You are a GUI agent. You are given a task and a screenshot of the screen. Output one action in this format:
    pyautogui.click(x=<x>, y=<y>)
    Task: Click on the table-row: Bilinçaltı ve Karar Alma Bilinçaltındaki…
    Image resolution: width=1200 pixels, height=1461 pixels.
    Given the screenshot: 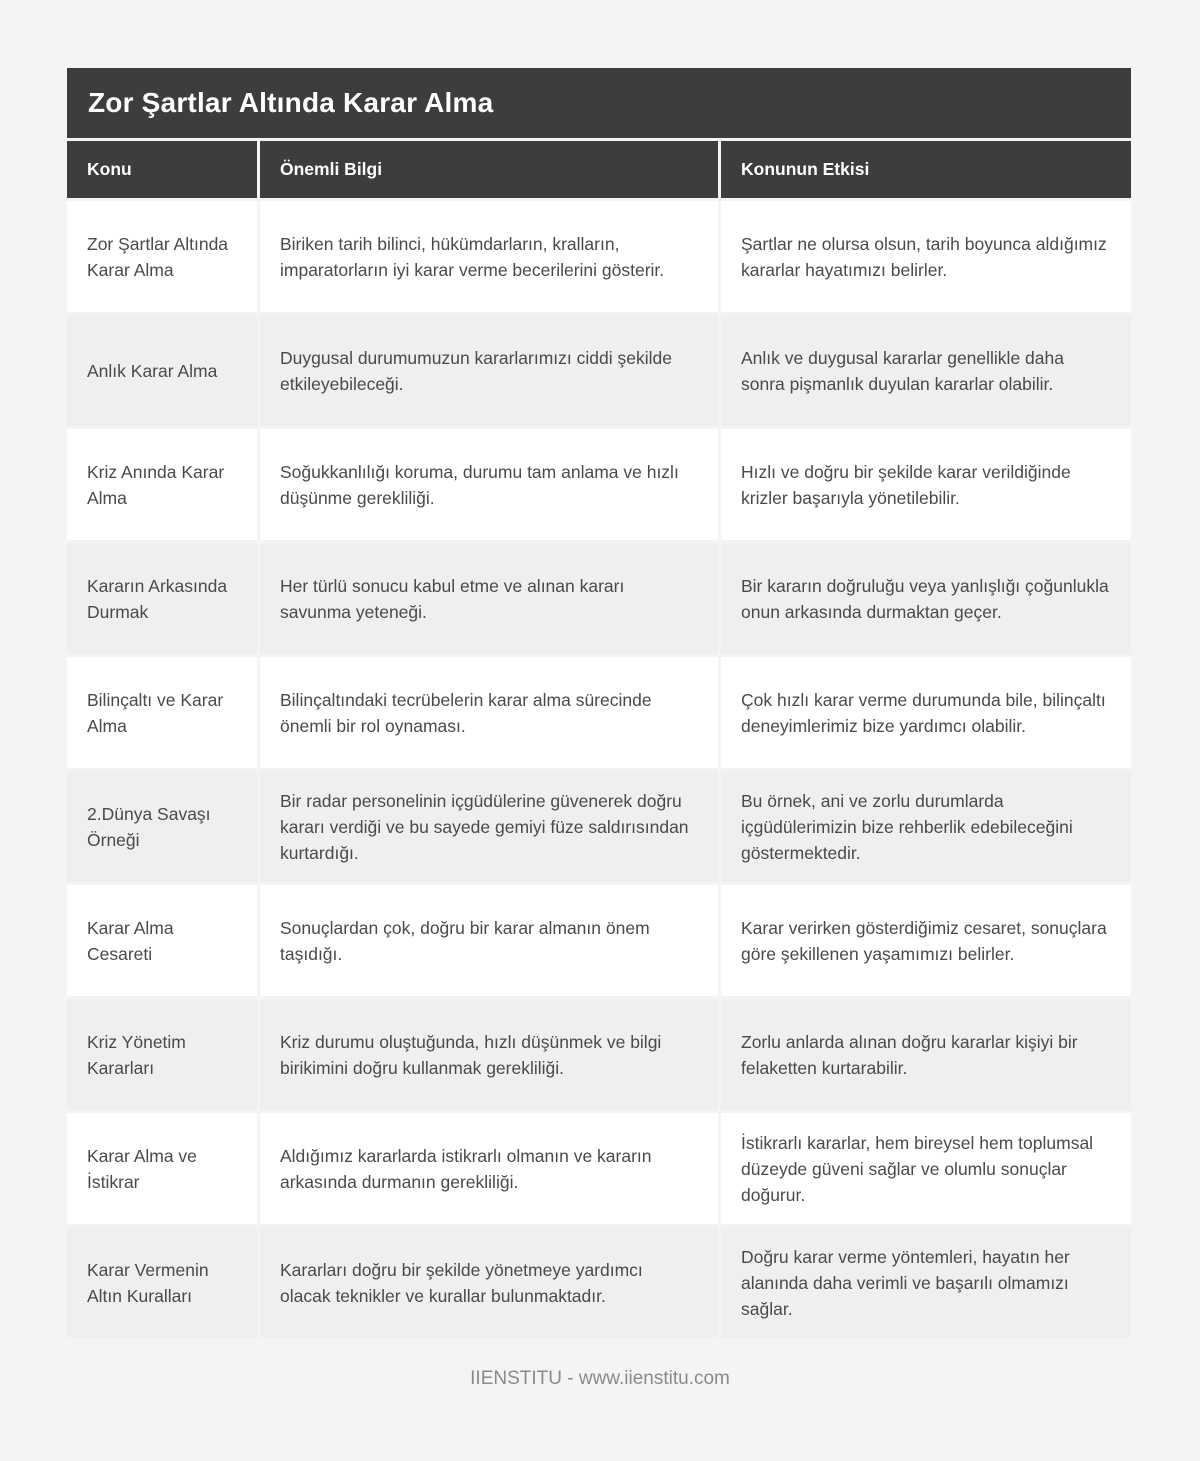 What is the action you would take?
    pyautogui.click(x=599, y=712)
    